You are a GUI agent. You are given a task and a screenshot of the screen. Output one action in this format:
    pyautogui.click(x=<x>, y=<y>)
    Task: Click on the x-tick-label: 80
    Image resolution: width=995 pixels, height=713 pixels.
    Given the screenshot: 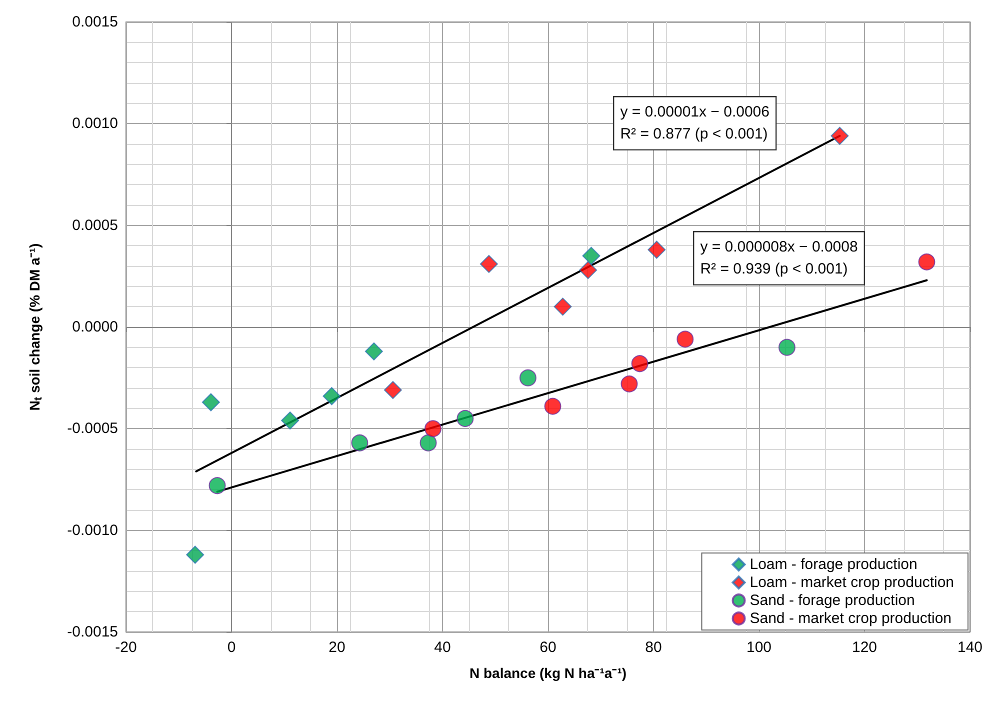 What is the action you would take?
    pyautogui.click(x=653, y=647)
    